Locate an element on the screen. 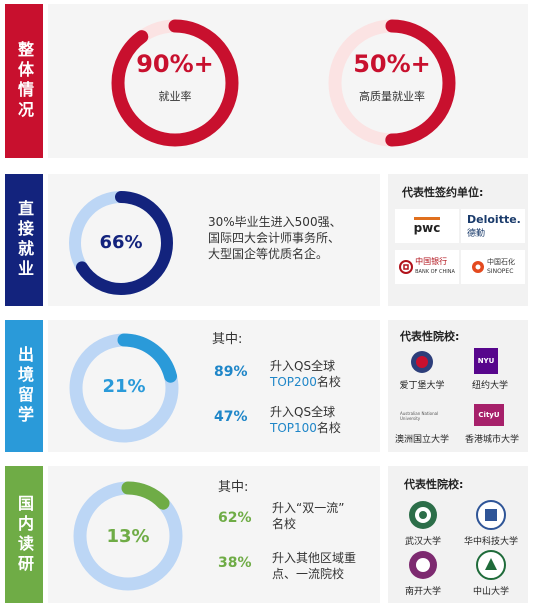  cityu-logo-text: CityU is located at coordinates (489, 415).